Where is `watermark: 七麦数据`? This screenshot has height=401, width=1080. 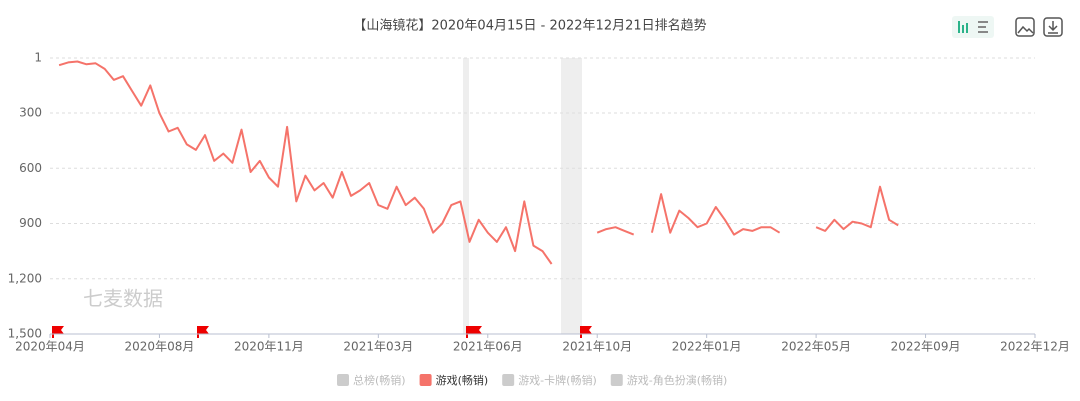
watermark: 七麦数据 is located at coordinates (123, 299).